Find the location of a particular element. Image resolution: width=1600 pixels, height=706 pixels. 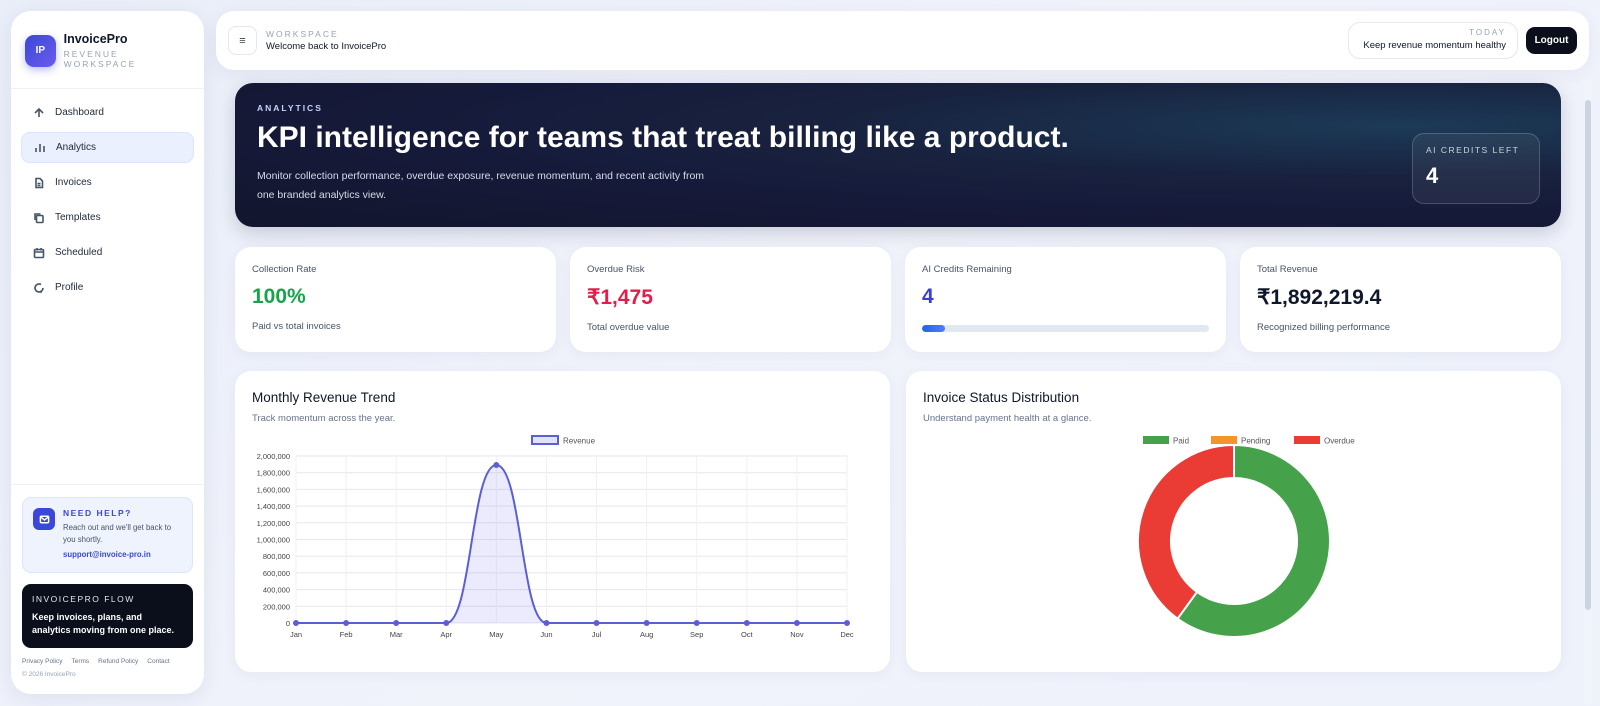

kpi-value: ₹1,475 is located at coordinates (620, 297).